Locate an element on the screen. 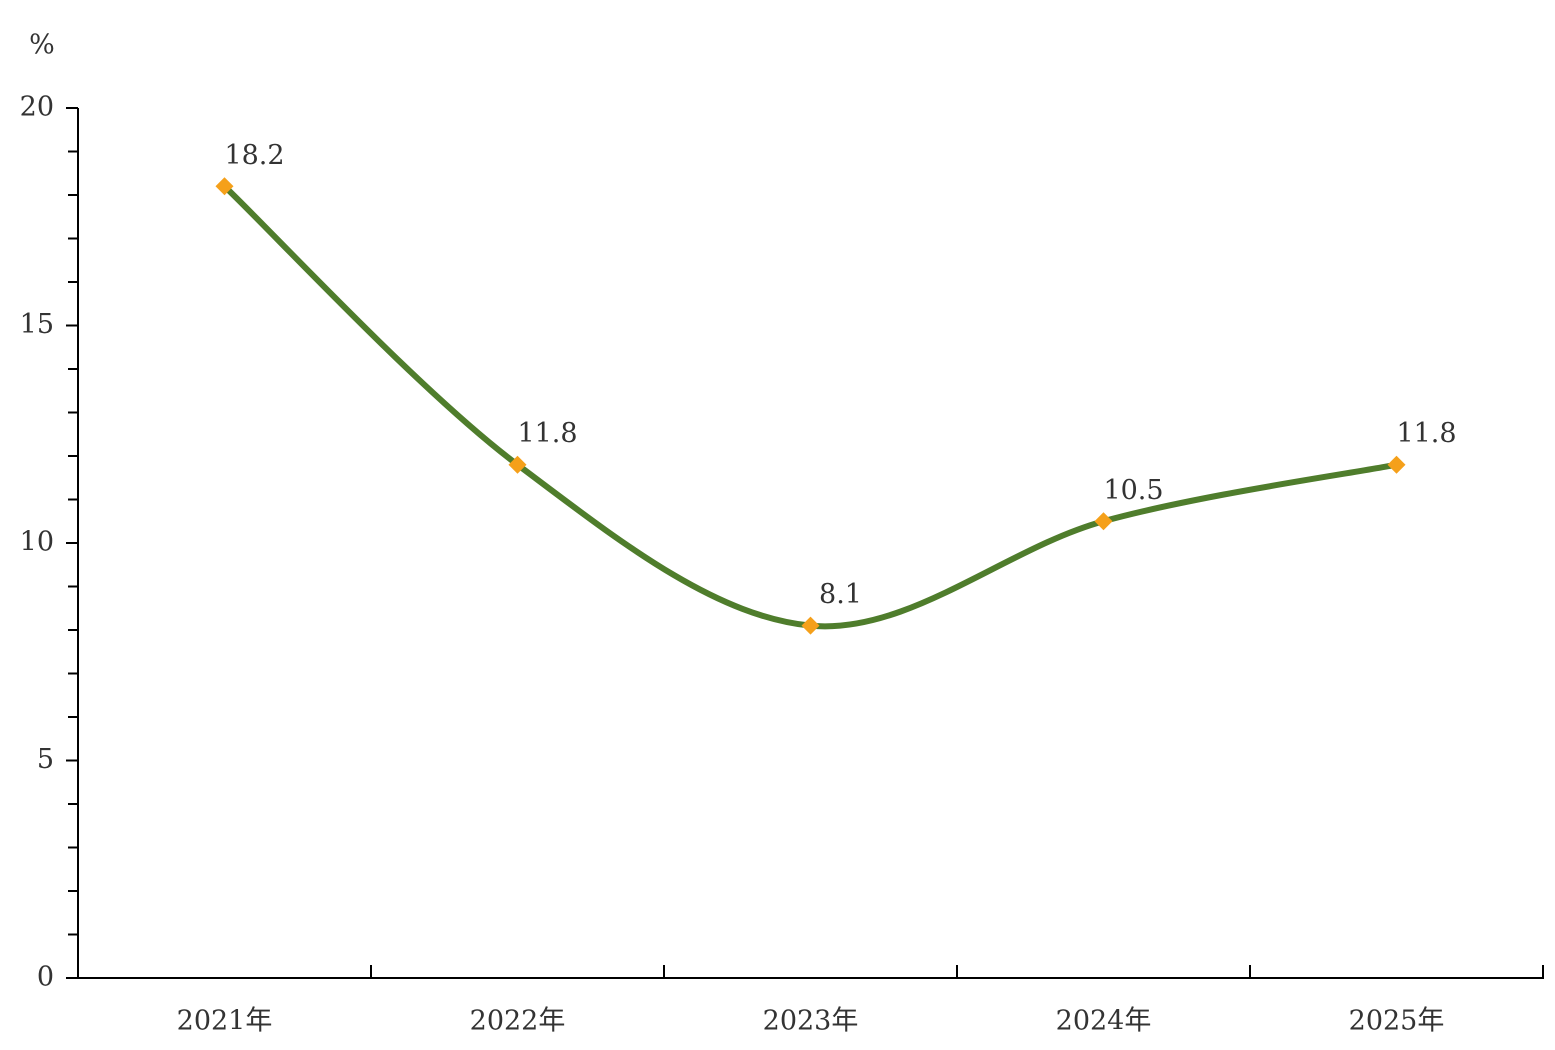 This screenshot has width=1555, height=1050. y-axis-label: % is located at coordinates (42, 45).